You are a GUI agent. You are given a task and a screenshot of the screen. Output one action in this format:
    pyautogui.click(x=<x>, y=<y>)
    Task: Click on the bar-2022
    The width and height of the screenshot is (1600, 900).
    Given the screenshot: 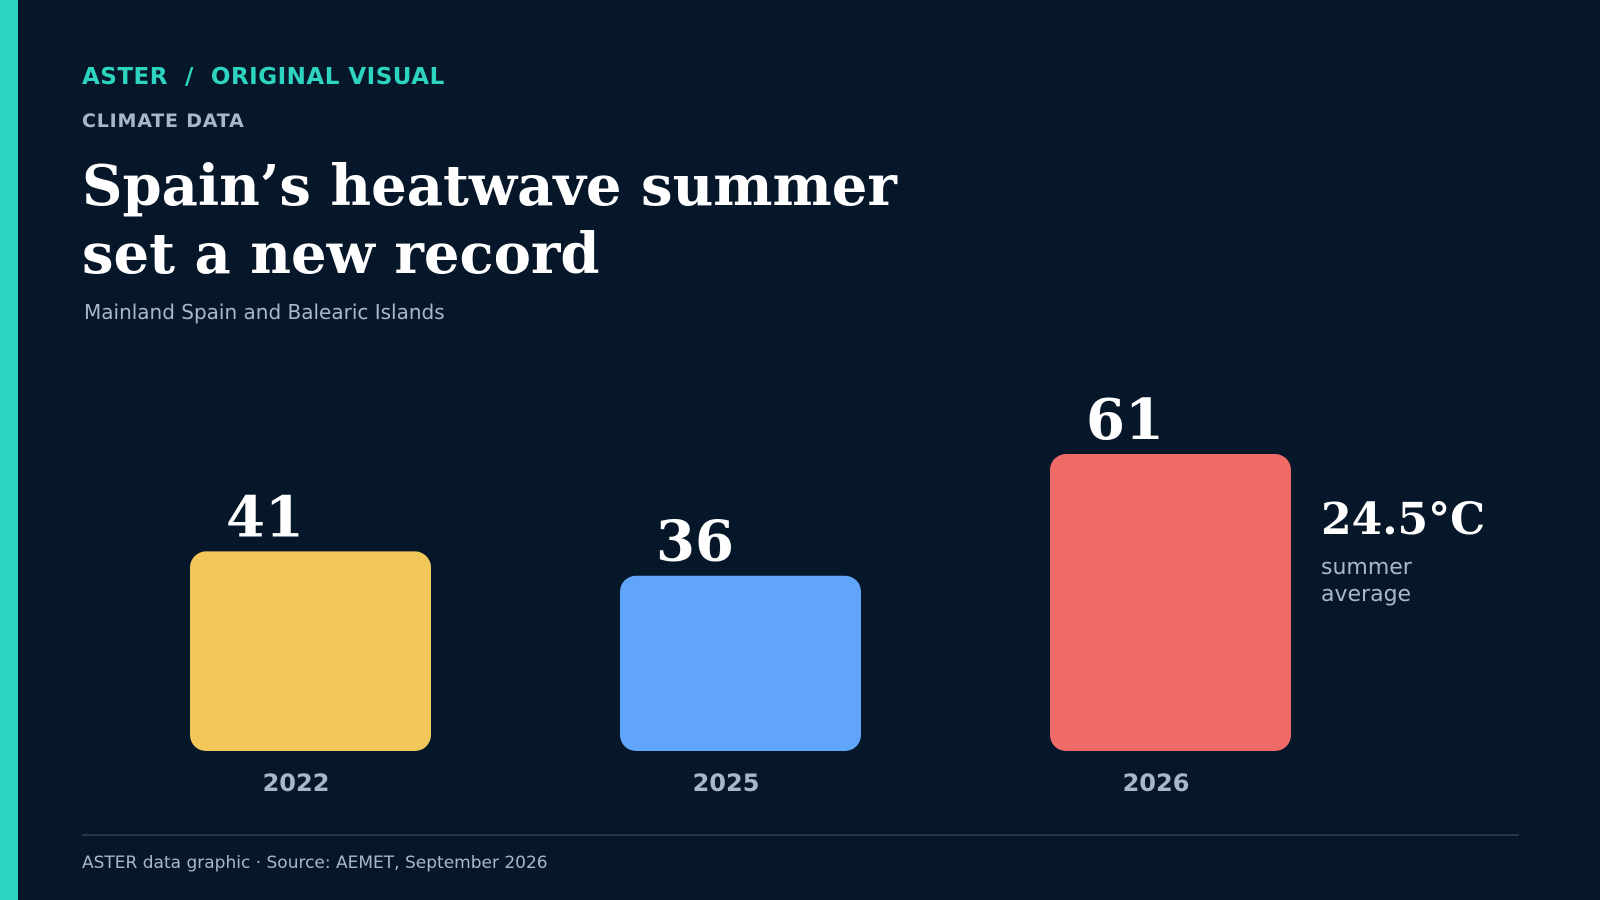 What is the action you would take?
    pyautogui.click(x=310, y=651)
    